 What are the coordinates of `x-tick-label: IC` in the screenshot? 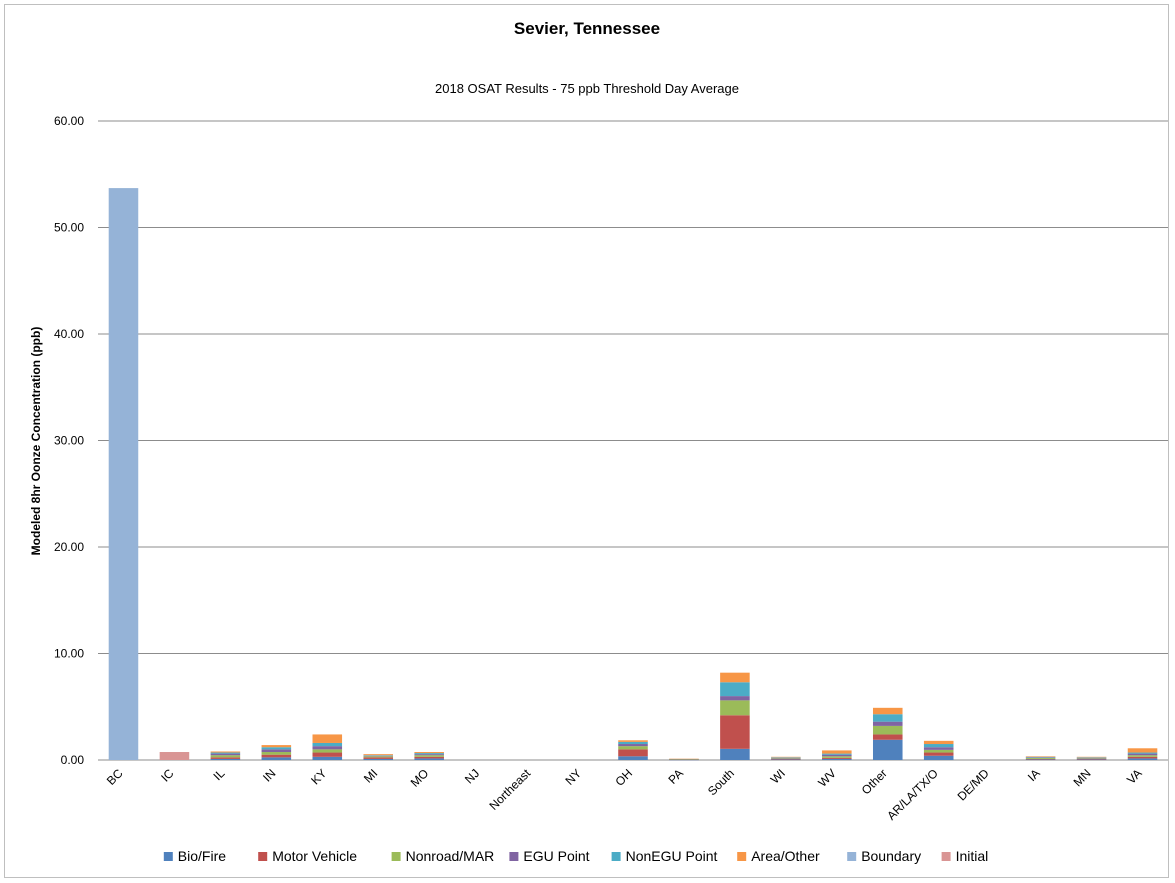 It's located at (167, 775).